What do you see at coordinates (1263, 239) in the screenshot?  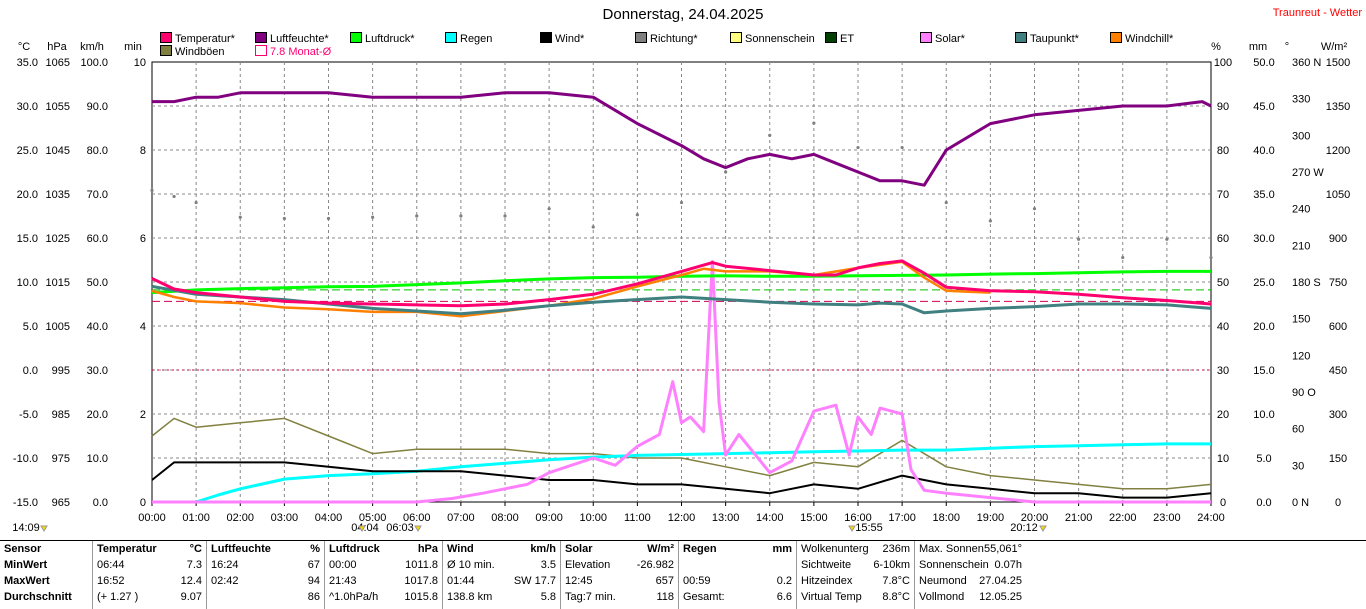 I see `axis-rain-label: 30.0` at bounding box center [1263, 239].